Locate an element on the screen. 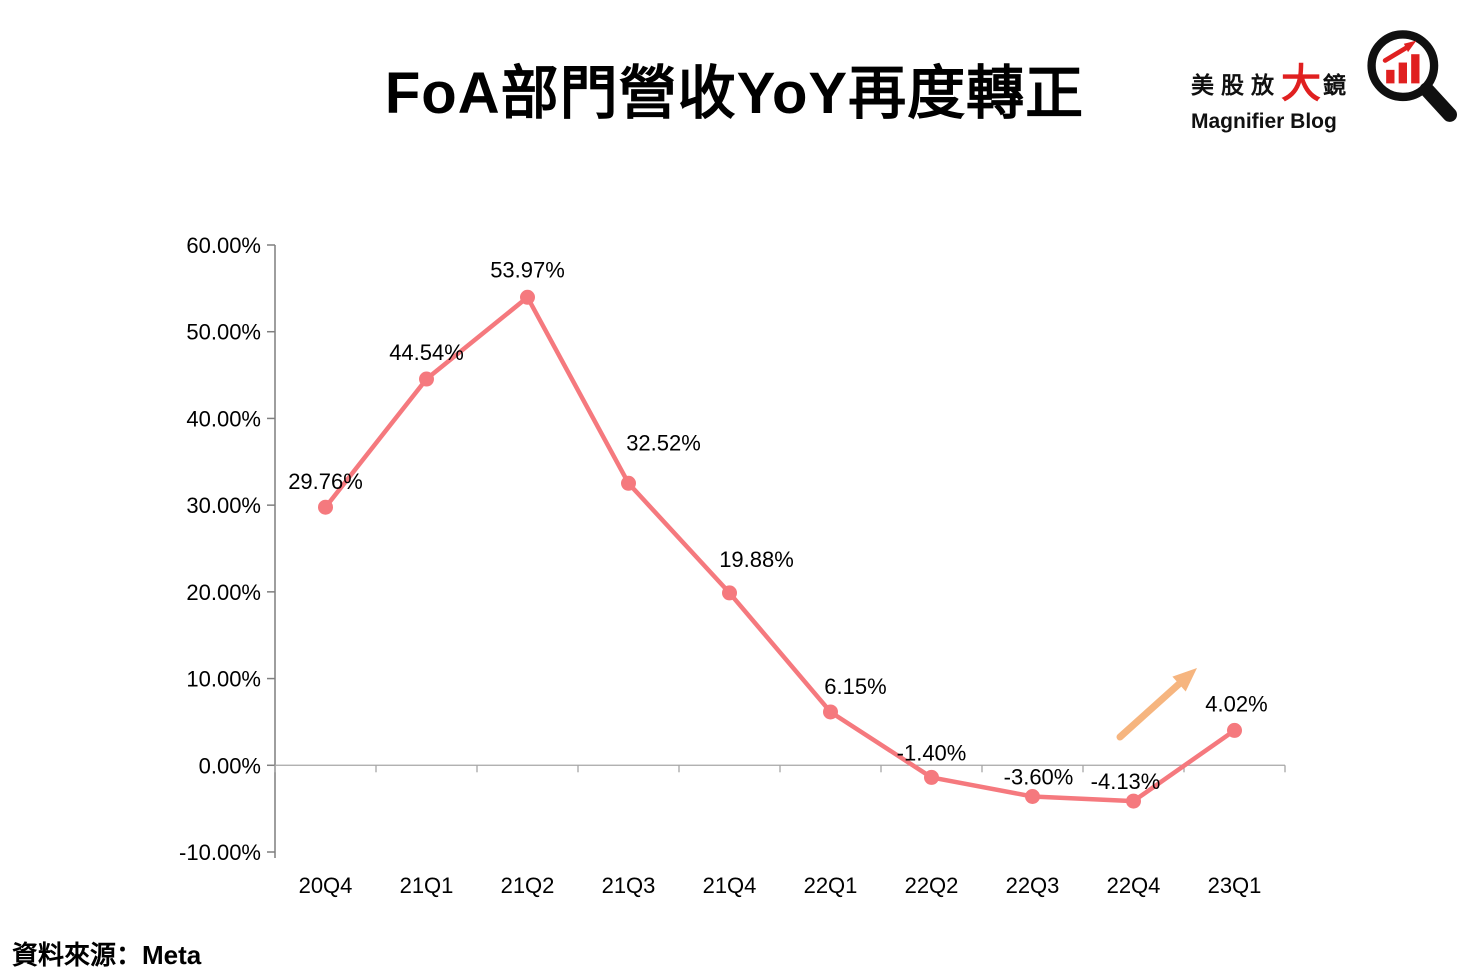 This screenshot has height=980, width=1469. data-label: 53.97% is located at coordinates (527, 269).